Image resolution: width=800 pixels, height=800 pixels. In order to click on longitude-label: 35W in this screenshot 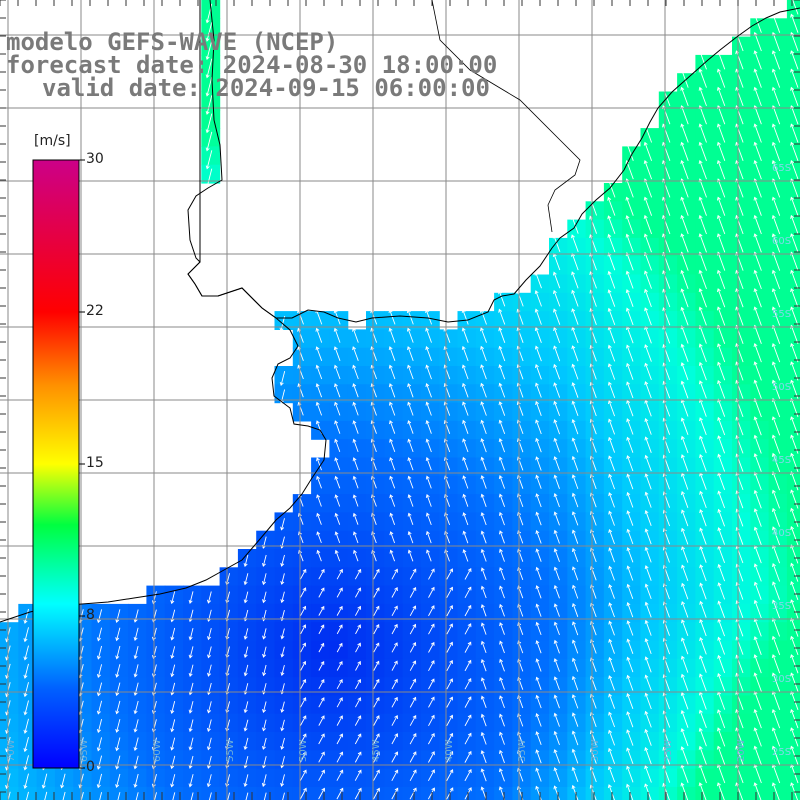, I will do `click(522, 750)`.